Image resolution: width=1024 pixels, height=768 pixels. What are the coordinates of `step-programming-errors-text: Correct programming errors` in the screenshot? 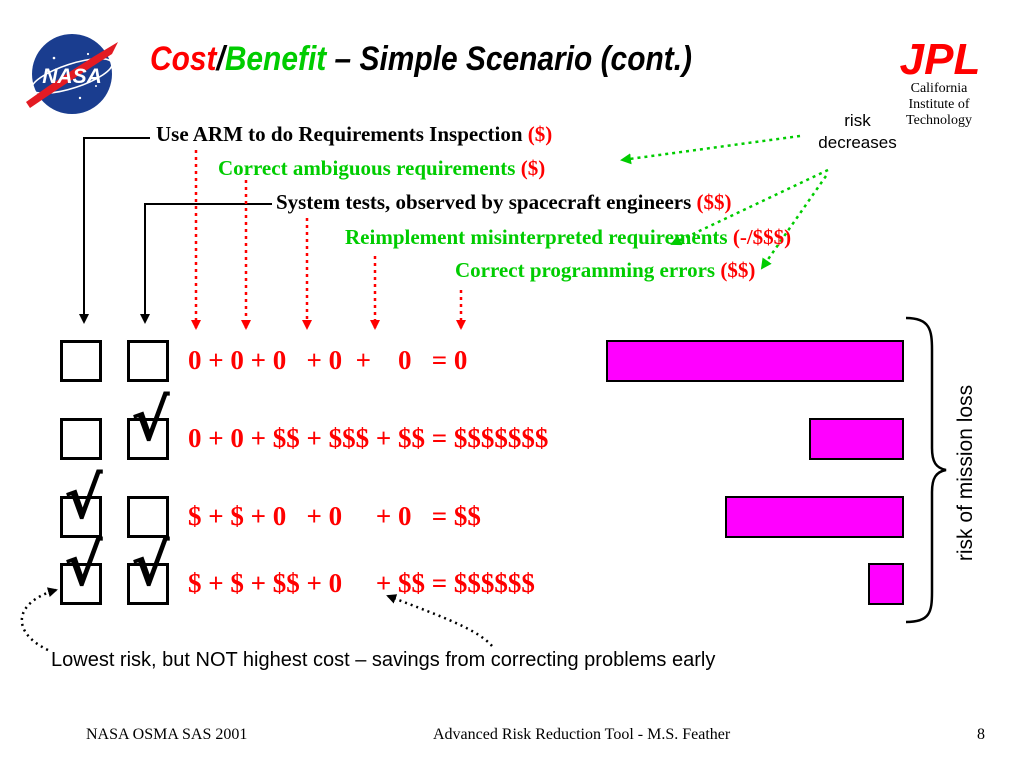 It's located at (588, 270).